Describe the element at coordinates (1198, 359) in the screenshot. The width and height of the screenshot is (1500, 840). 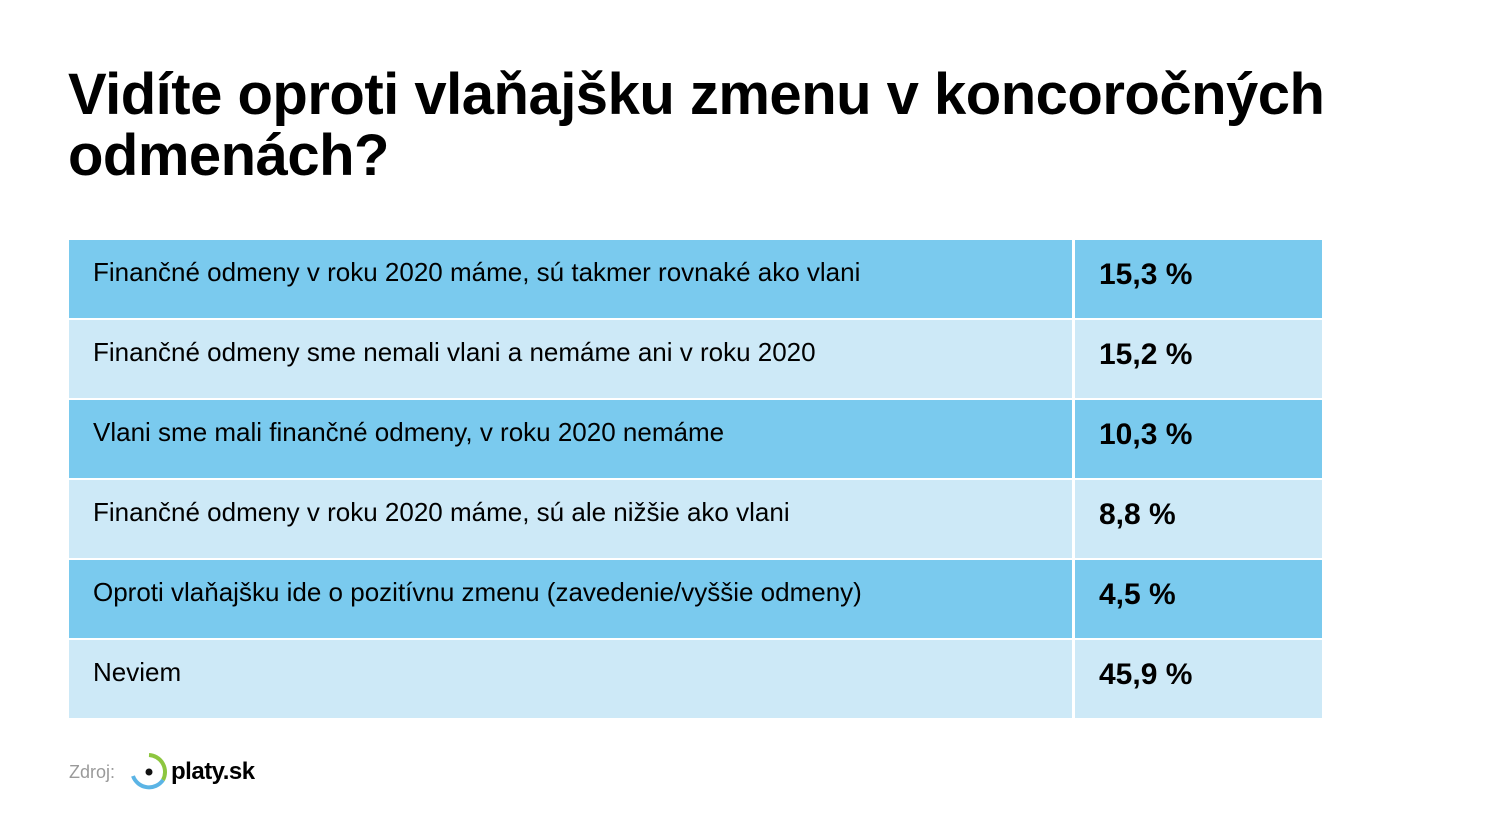
I see `row-value: 15,2 %` at that location.